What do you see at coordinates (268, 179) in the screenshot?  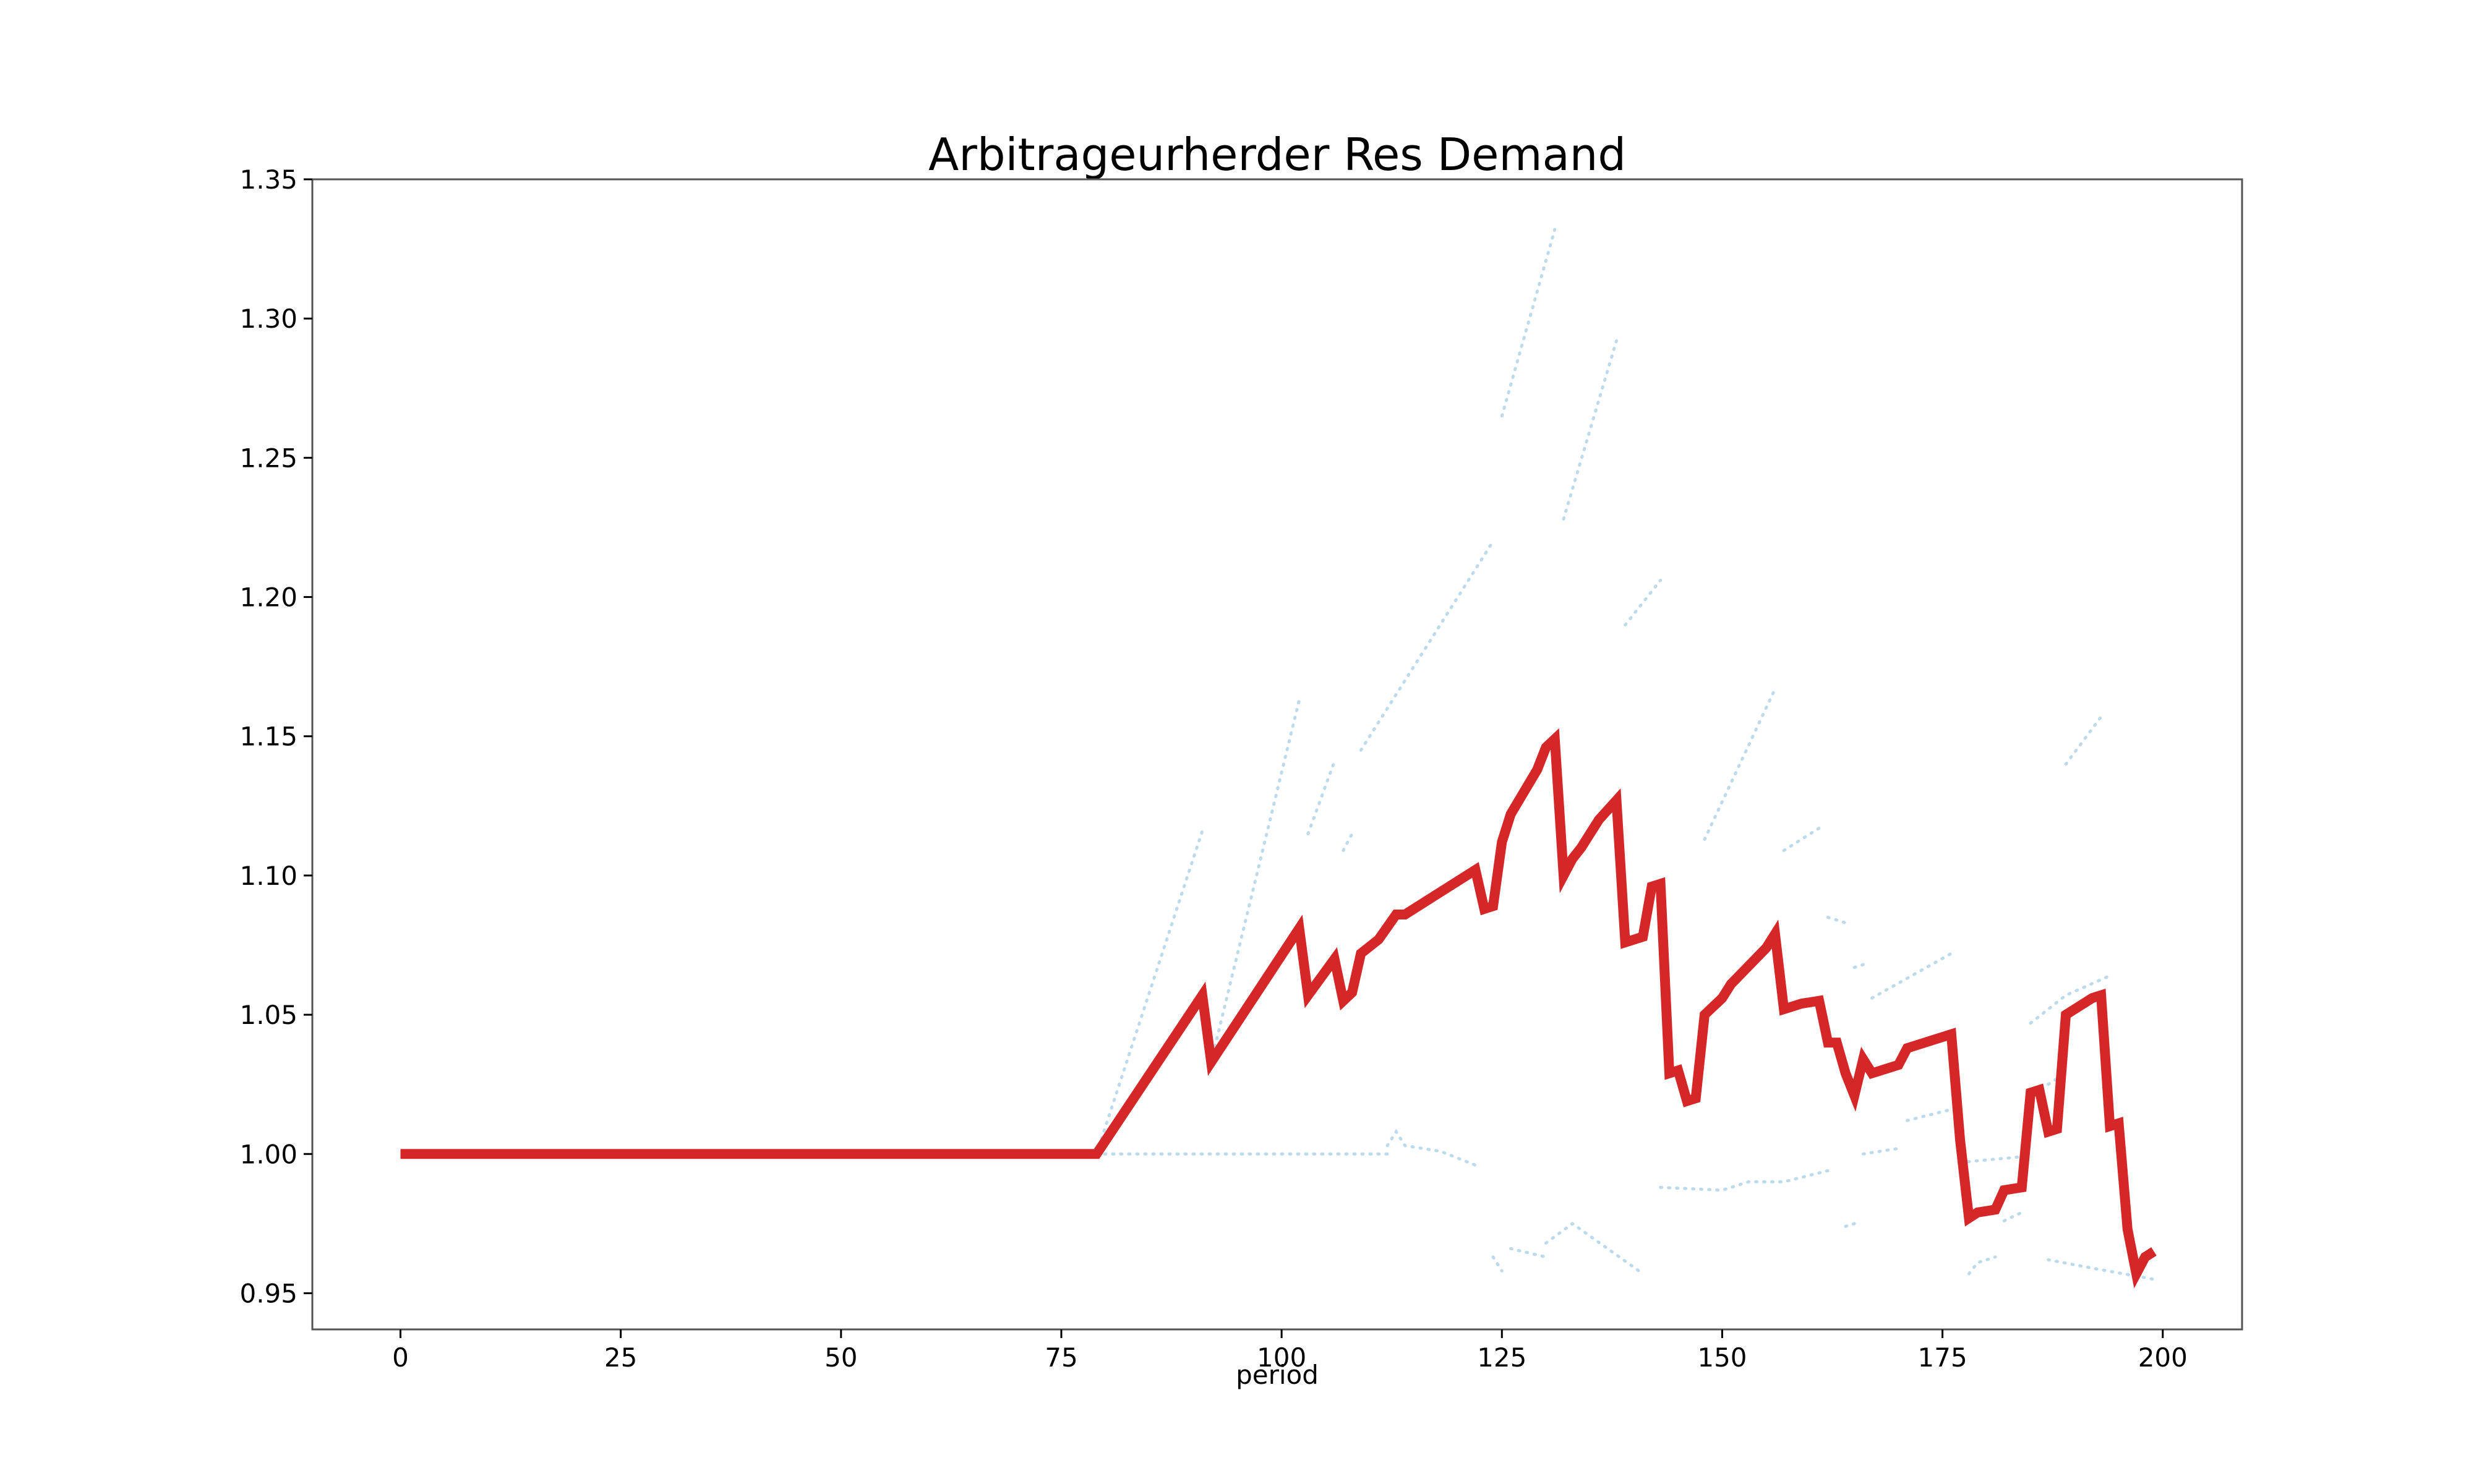 I see `y-tick-label: 1.35` at bounding box center [268, 179].